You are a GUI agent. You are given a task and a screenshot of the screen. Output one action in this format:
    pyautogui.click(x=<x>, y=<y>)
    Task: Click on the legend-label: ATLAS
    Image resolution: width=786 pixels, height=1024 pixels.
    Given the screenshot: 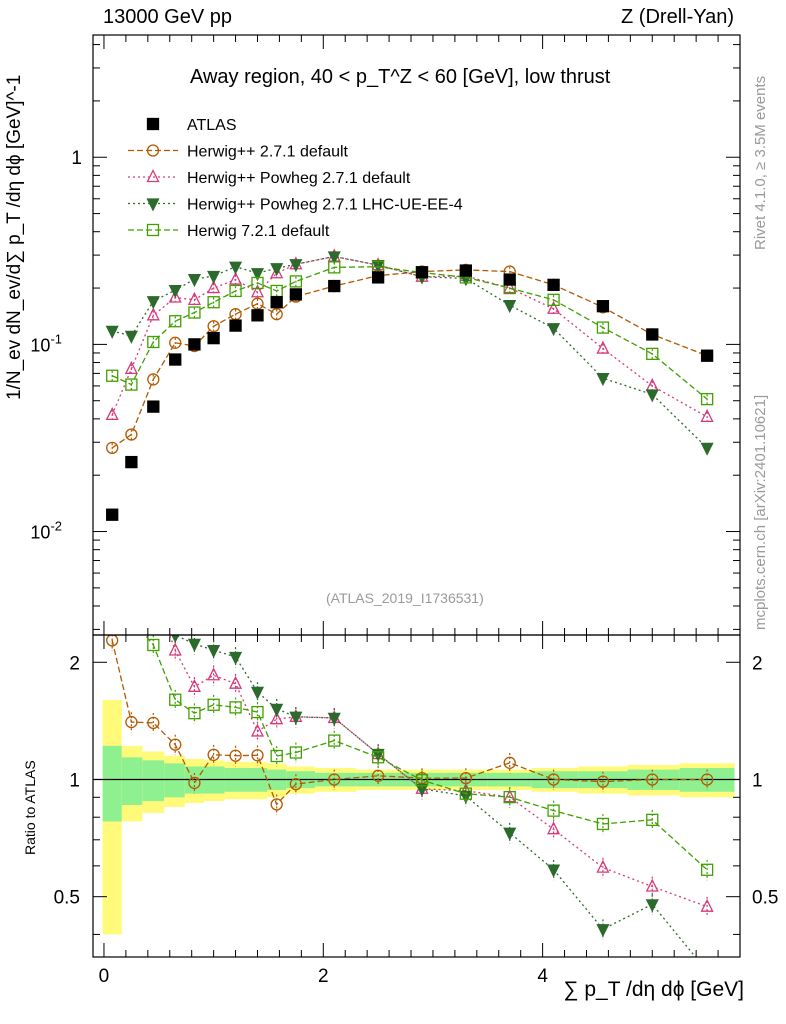 What is the action you would take?
    pyautogui.click(x=212, y=125)
    